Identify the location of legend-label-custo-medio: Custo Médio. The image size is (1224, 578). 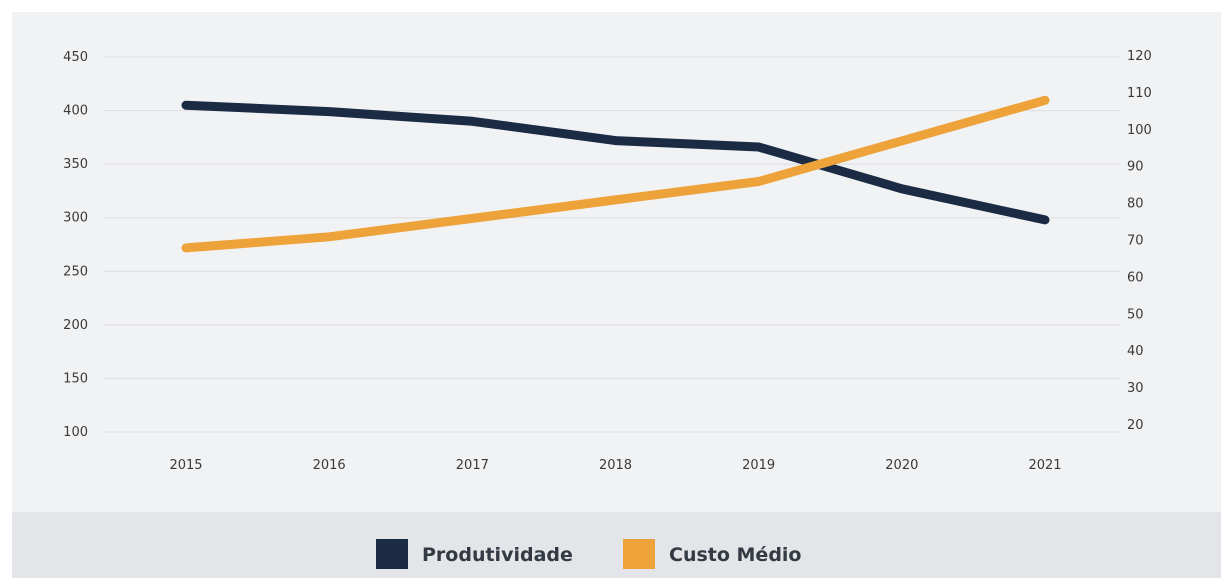
(735, 555).